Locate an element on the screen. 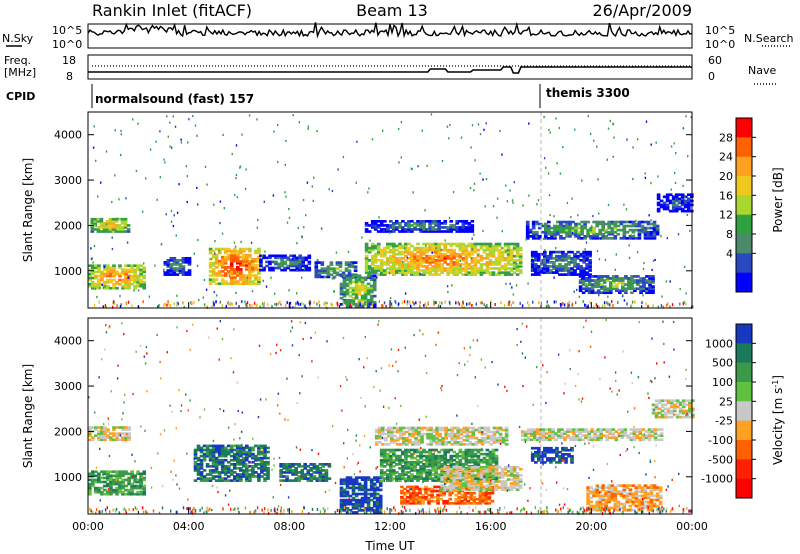 This screenshot has width=800, height=554. echo-cell-0-2013 is located at coordinates (578, 252).